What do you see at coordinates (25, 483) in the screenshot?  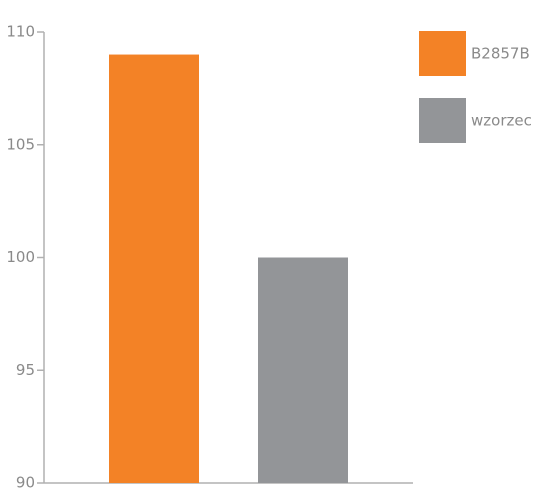 I see `y-tick-label: 90` at bounding box center [25, 483].